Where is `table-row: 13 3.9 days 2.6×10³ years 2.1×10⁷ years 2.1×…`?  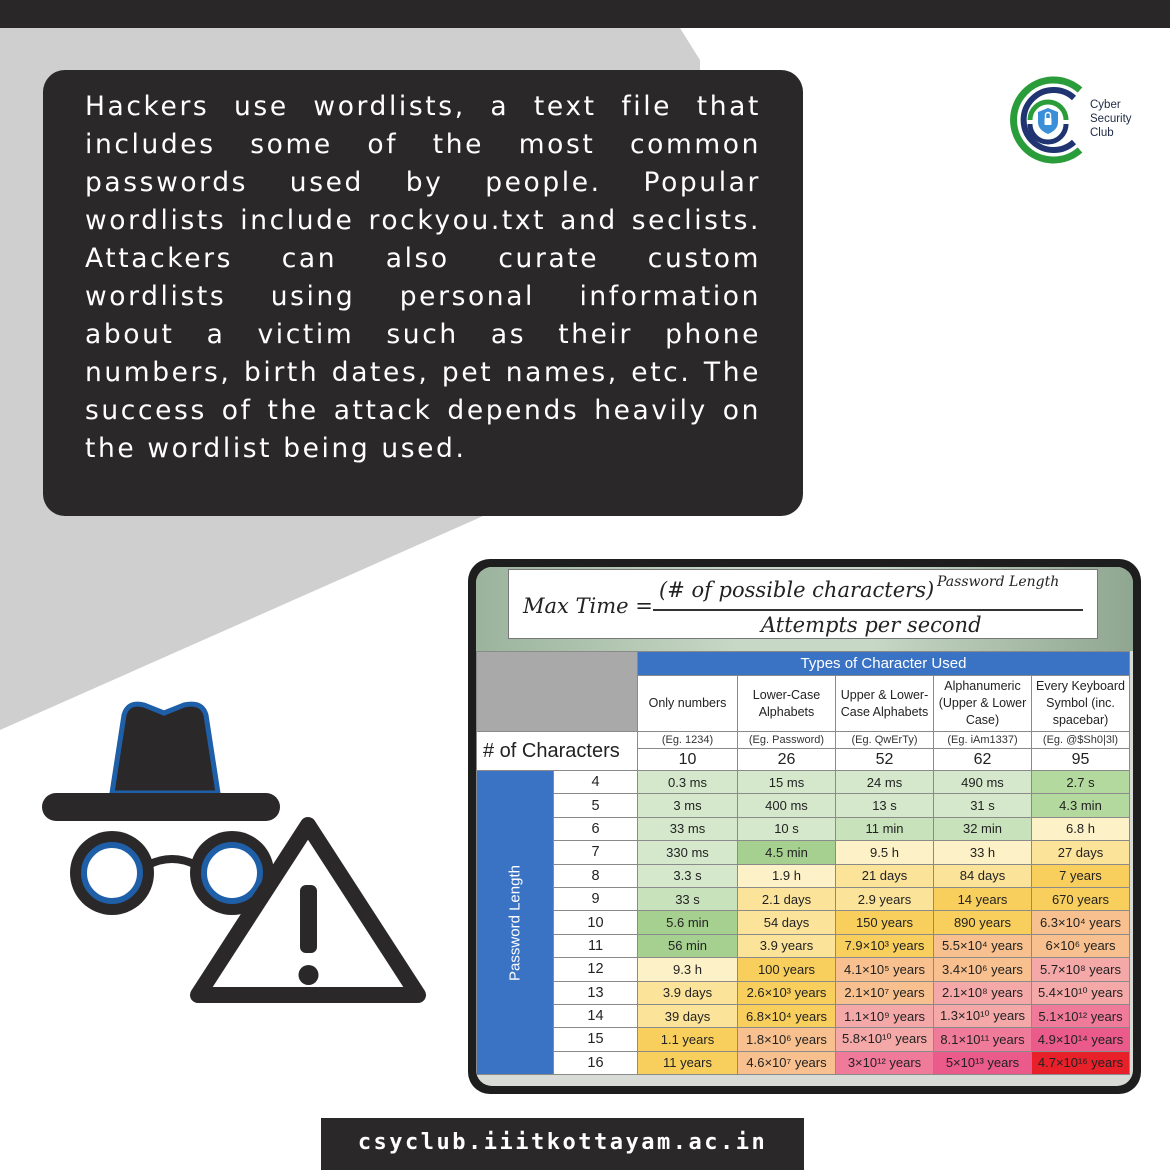 table-row: 13 3.9 days 2.6×10³ years 2.1×10⁷ years 2.1×… is located at coordinates (803, 992).